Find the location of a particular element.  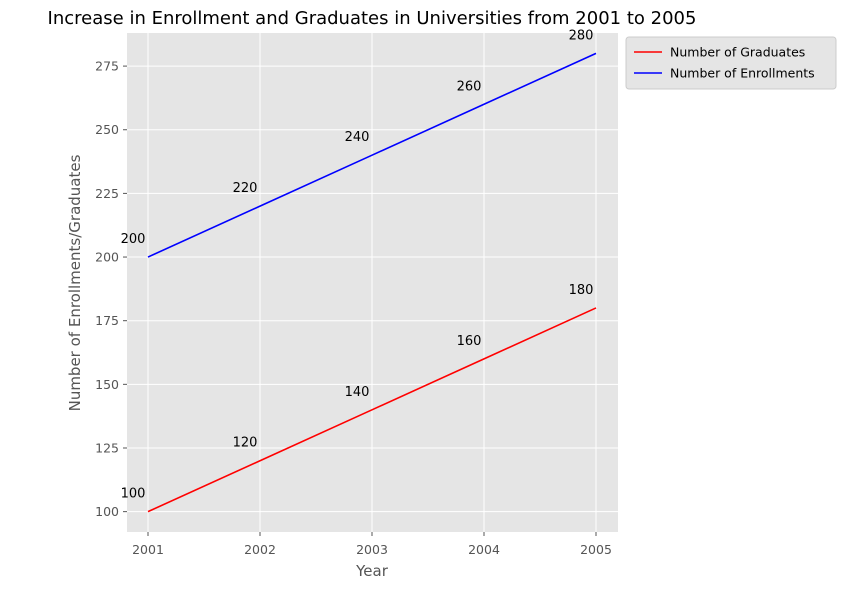

data-label: 160 is located at coordinates (469, 341).